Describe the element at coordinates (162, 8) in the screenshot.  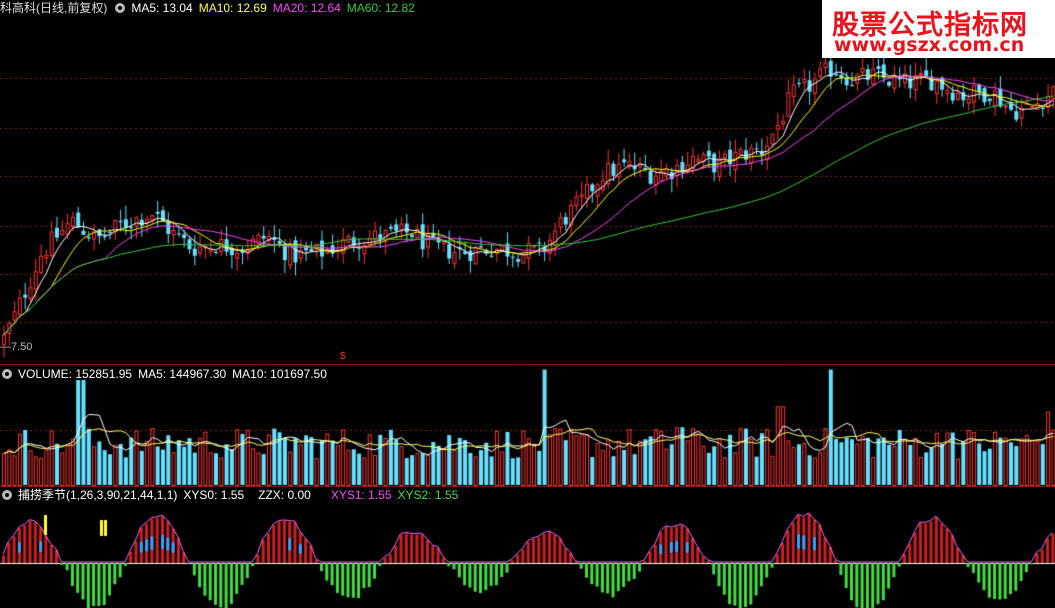
I see `ma5-label: MA5: 13.04` at that location.